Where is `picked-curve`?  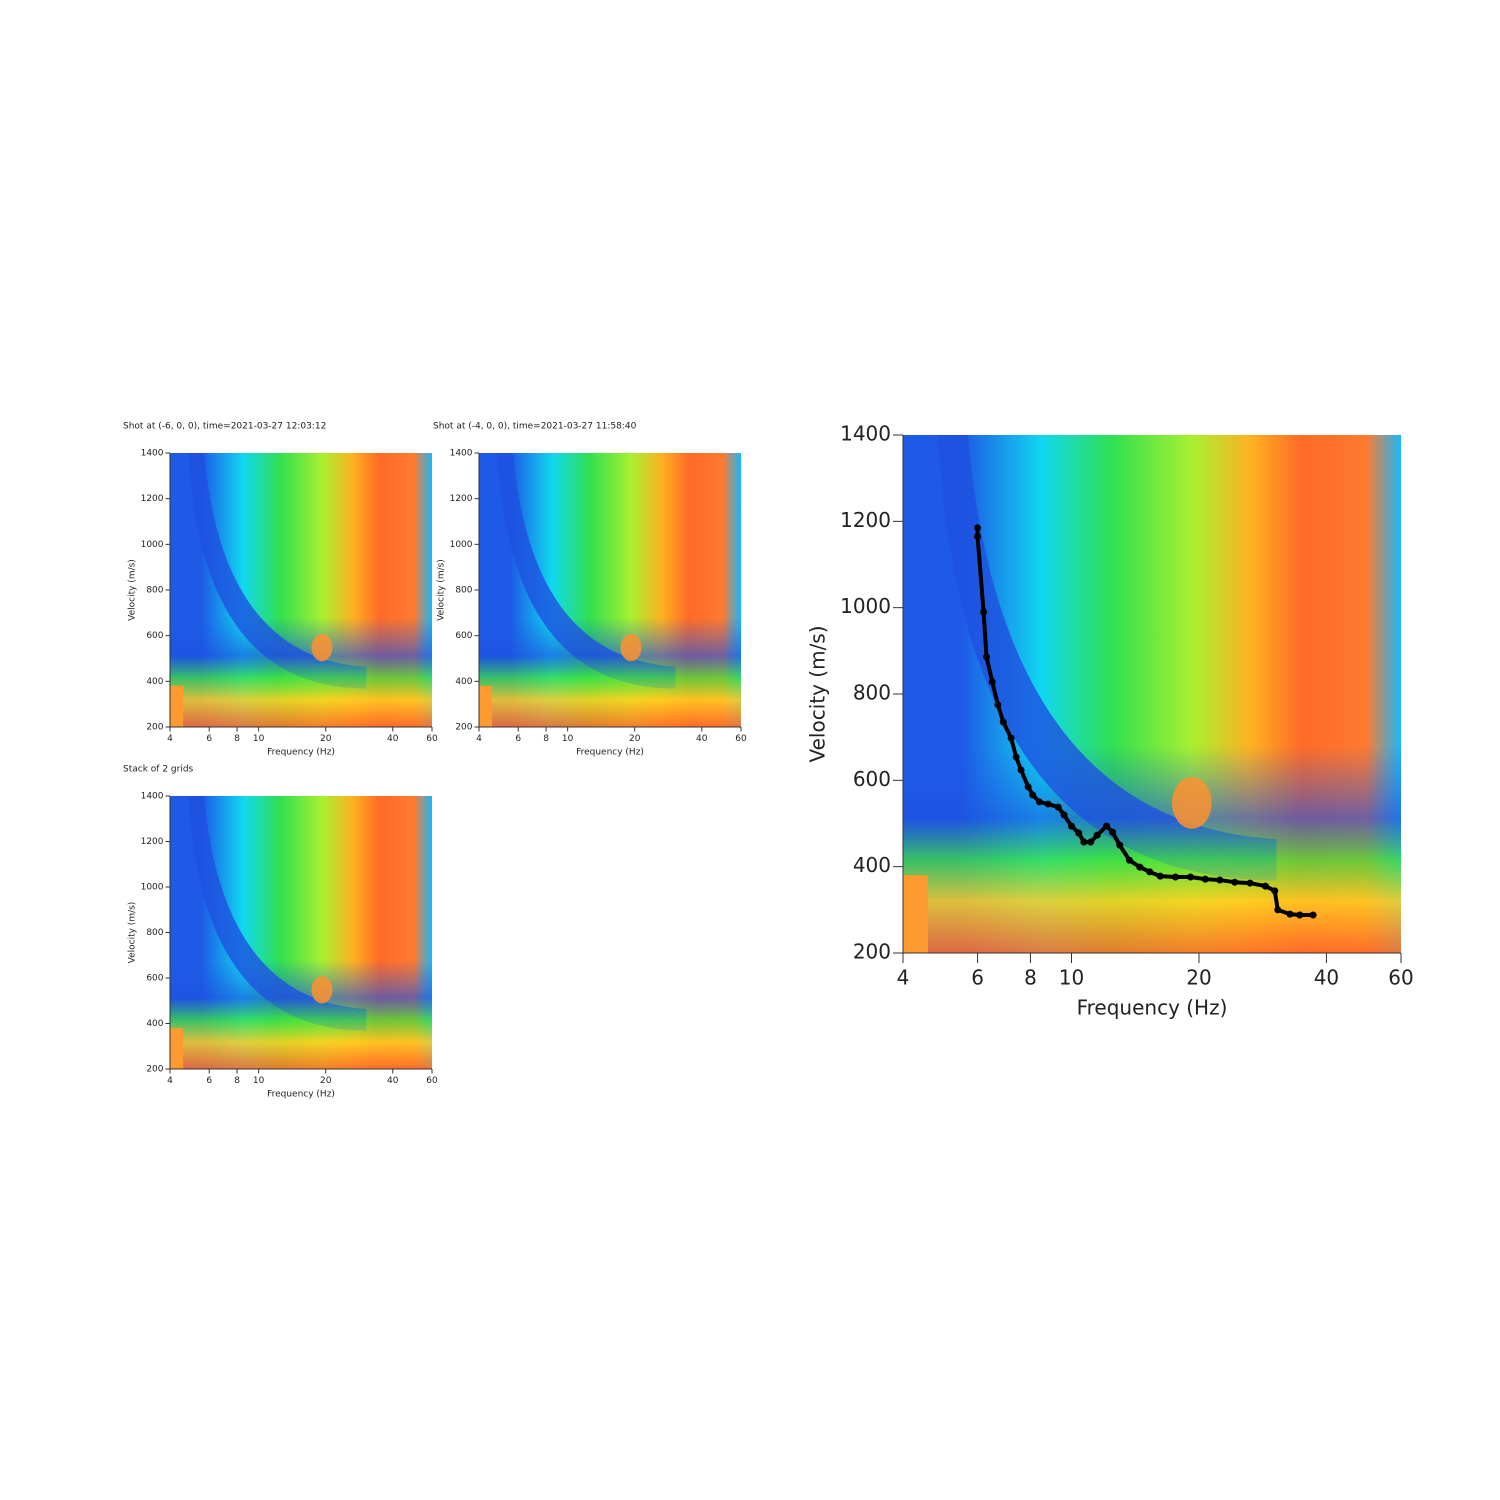 picked-curve is located at coordinates (1144, 722).